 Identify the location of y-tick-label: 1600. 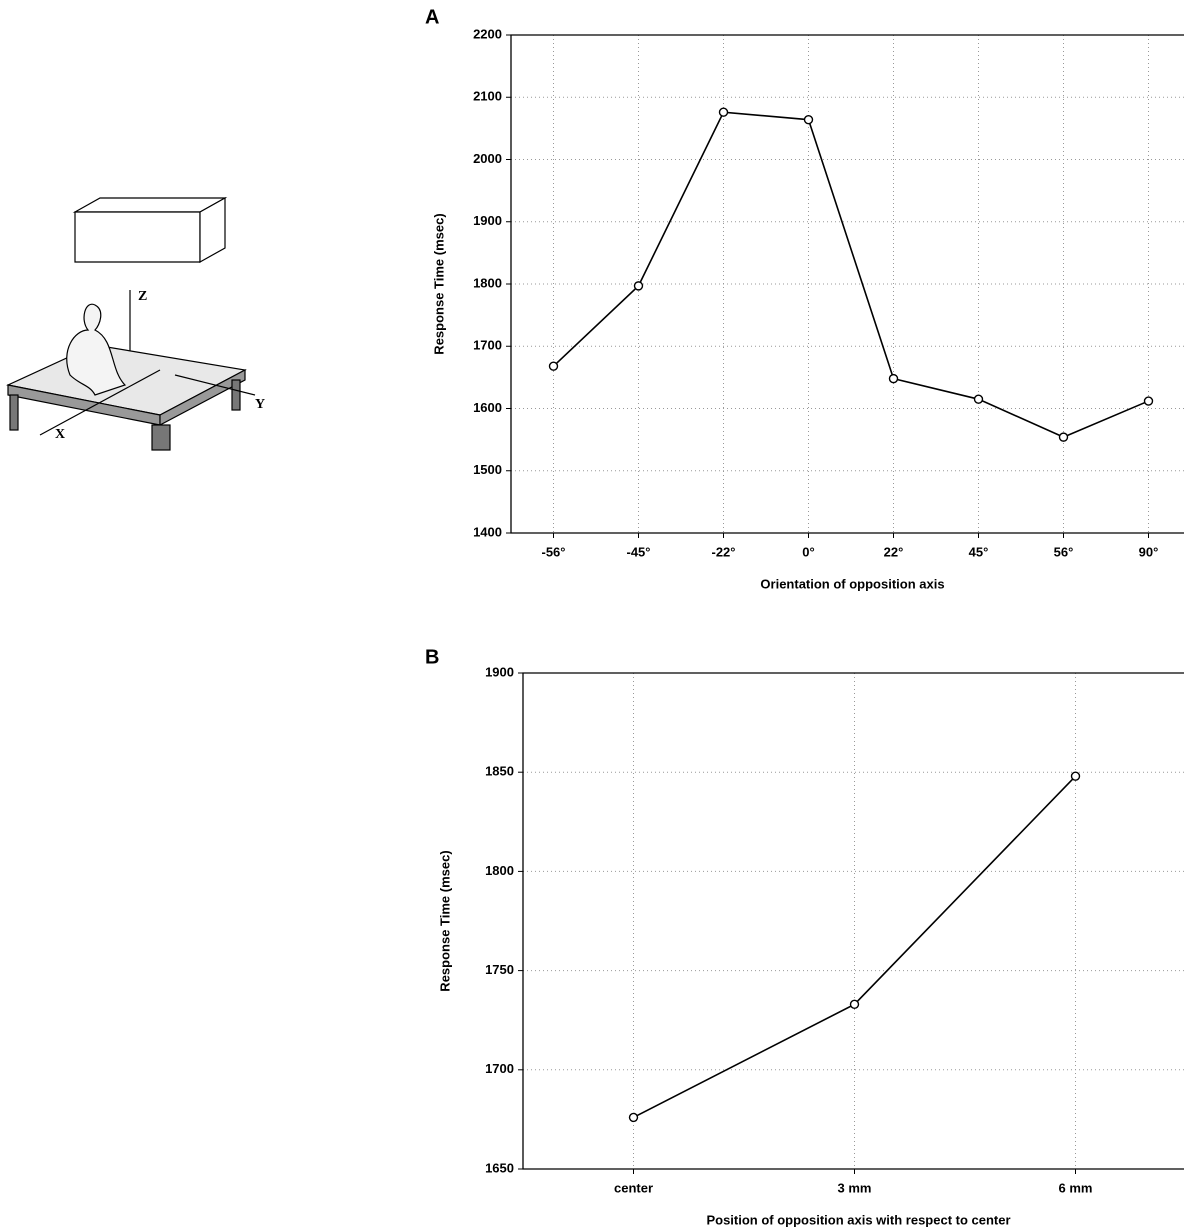
(487, 407).